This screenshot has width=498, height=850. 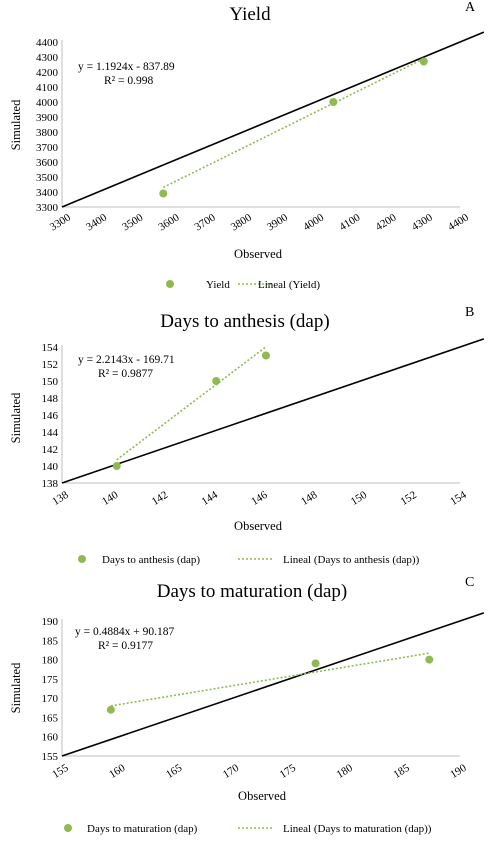 I want to click on y-tick-label: 180, so click(x=50, y=661).